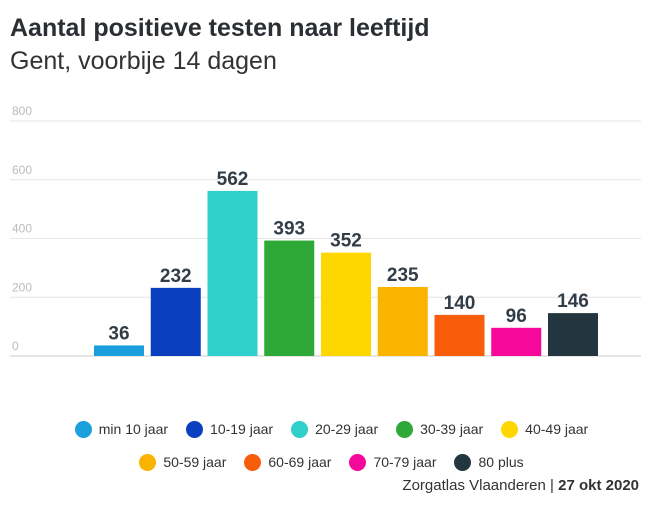 Image resolution: width=663 pixels, height=513 pixels. What do you see at coordinates (573, 334) in the screenshot?
I see `bar-80-plus` at bounding box center [573, 334].